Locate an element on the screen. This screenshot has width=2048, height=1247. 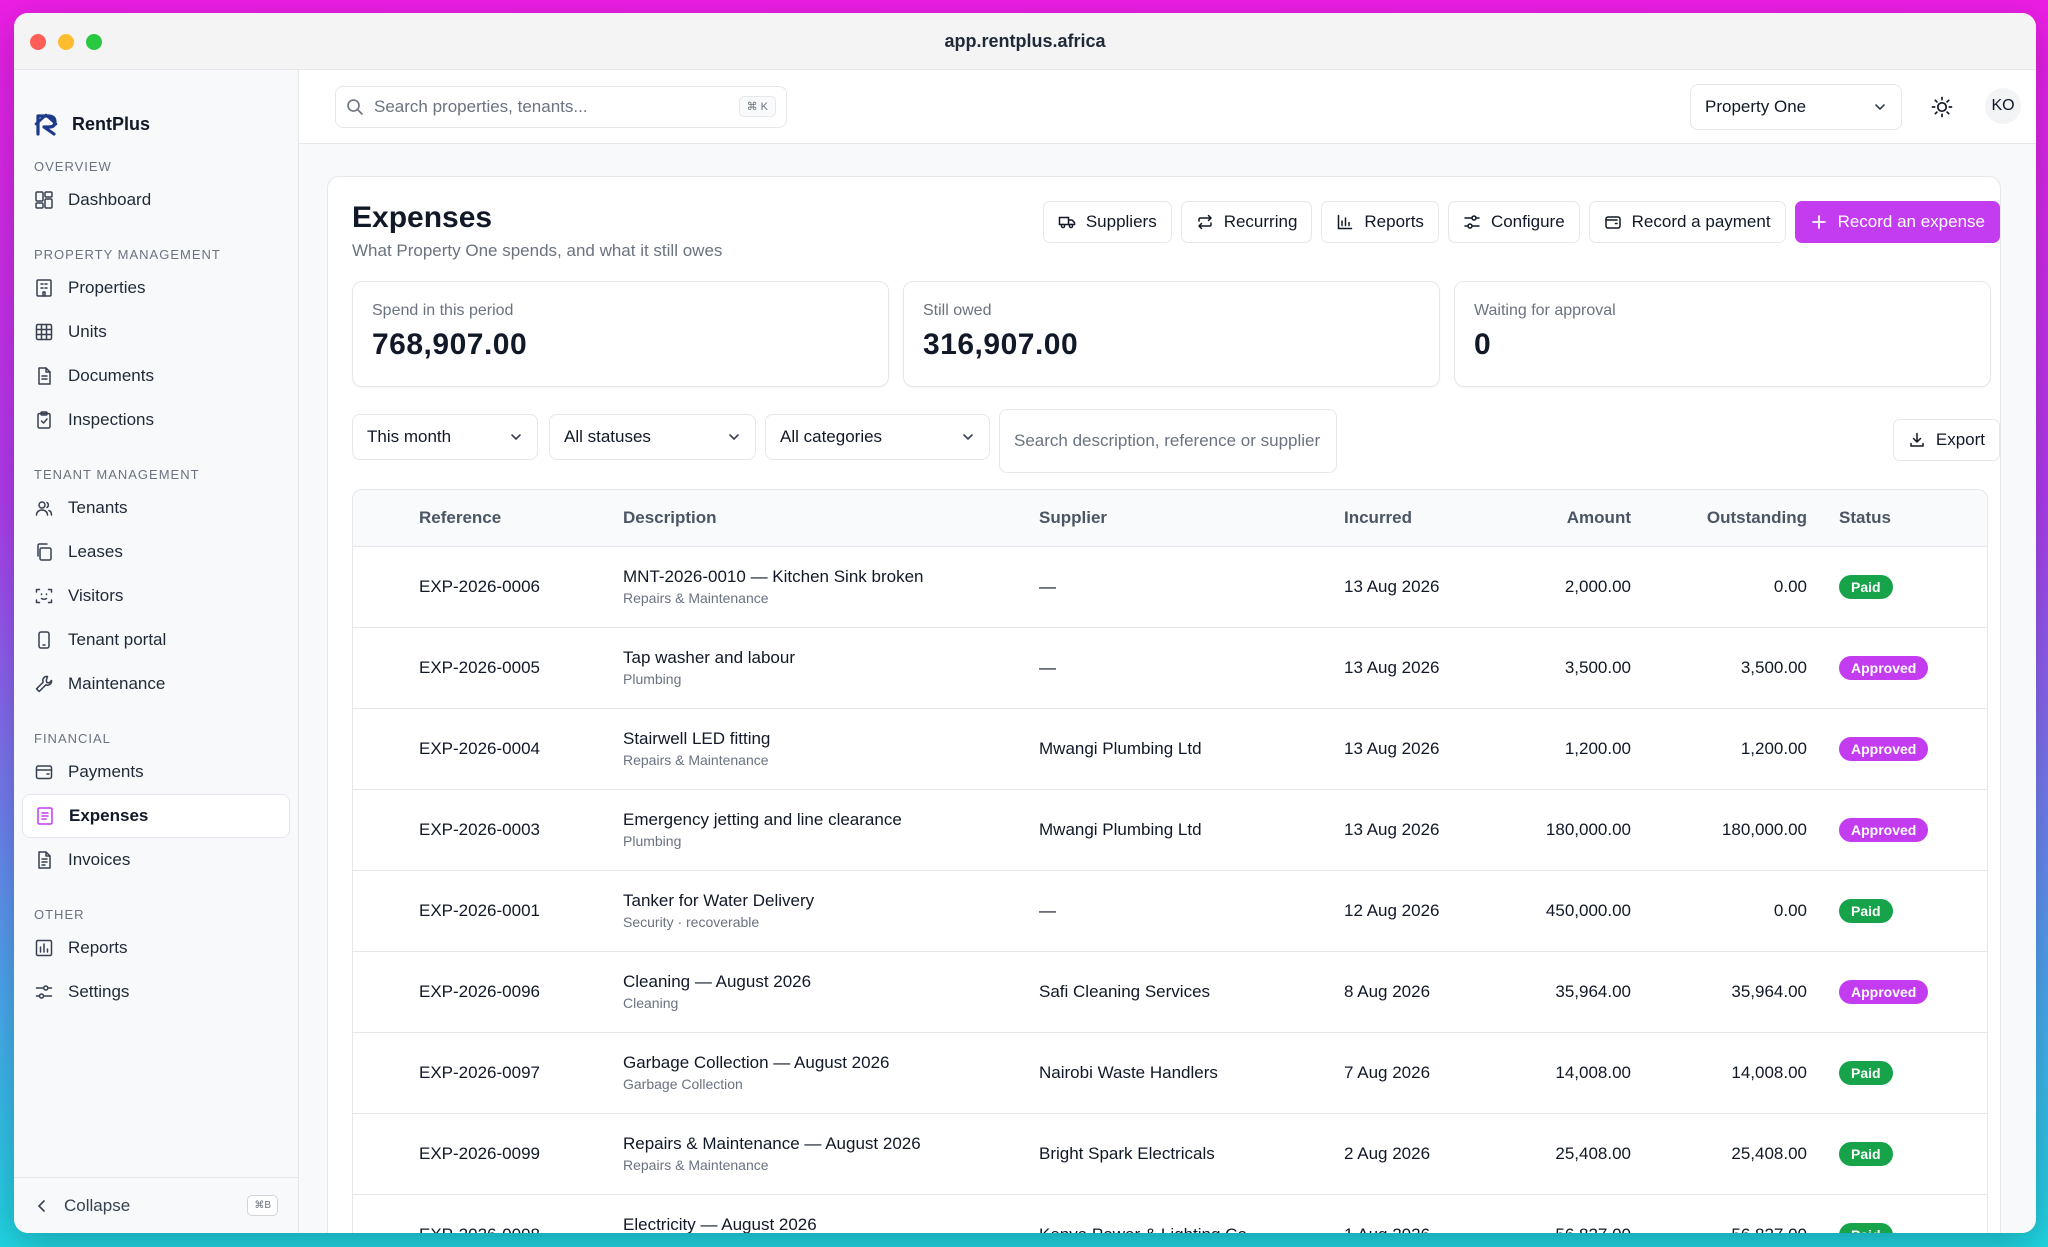
period-value: This month is located at coordinates (409, 436).